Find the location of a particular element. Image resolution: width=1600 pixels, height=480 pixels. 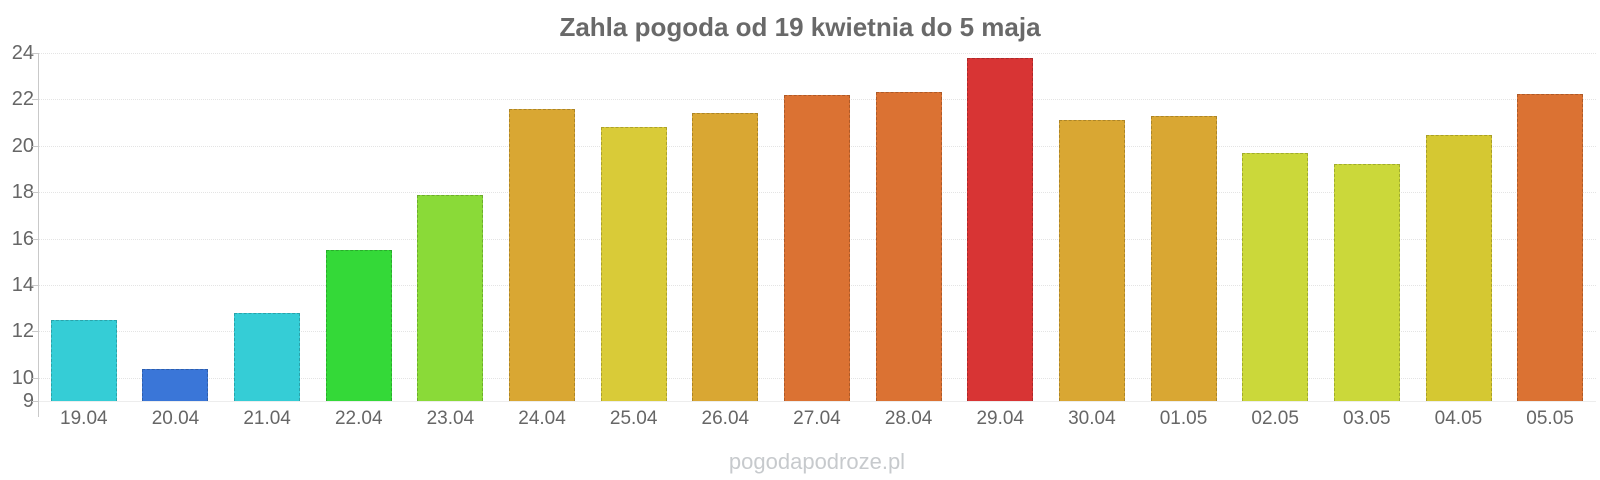

x-axis-label: 20.04 is located at coordinates (175, 418).